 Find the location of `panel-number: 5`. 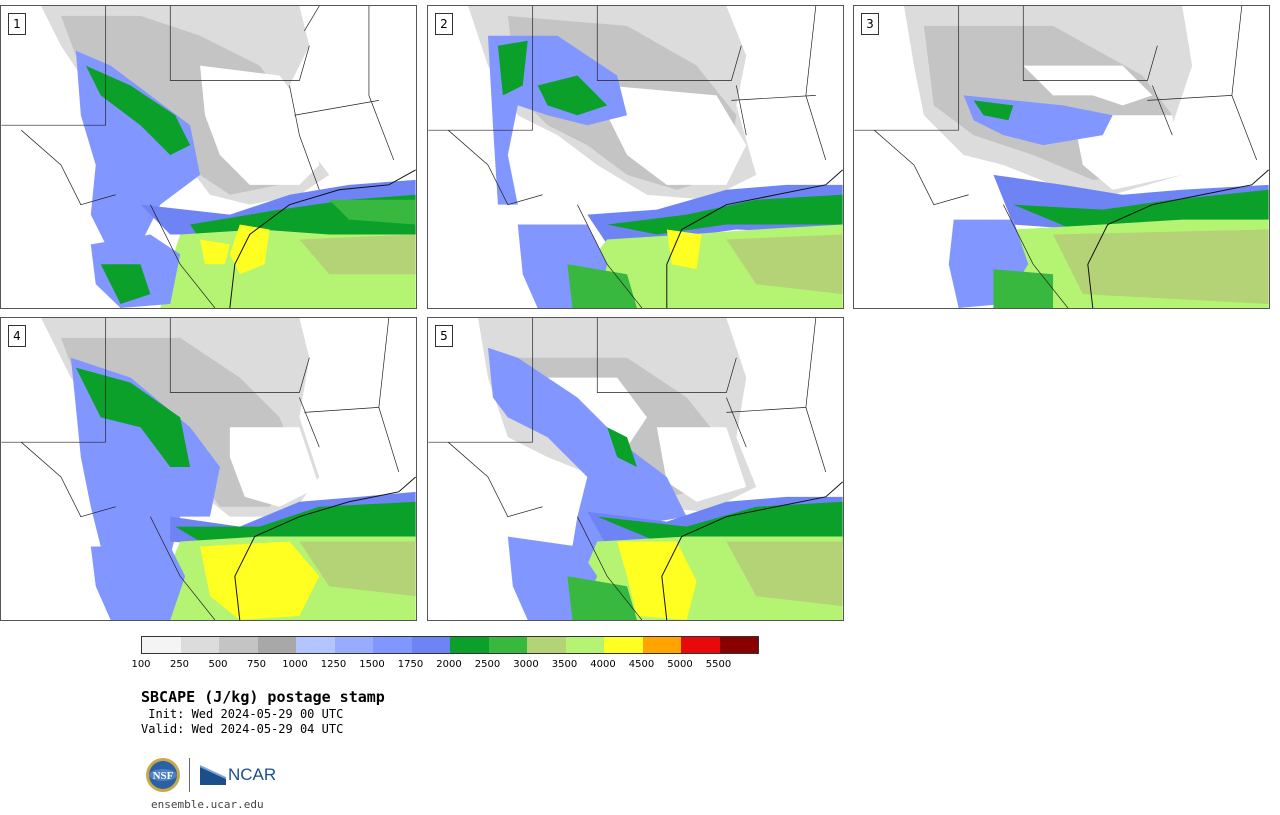

panel-number: 5 is located at coordinates (444, 336).